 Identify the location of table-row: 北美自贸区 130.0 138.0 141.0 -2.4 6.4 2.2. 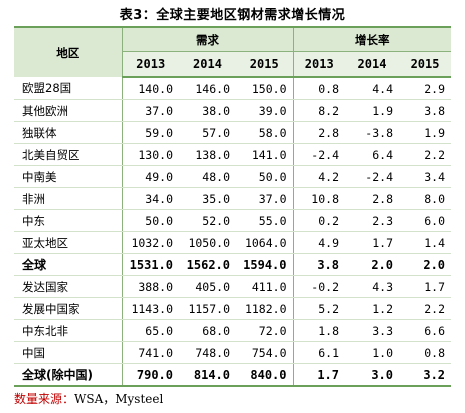
(233, 154).